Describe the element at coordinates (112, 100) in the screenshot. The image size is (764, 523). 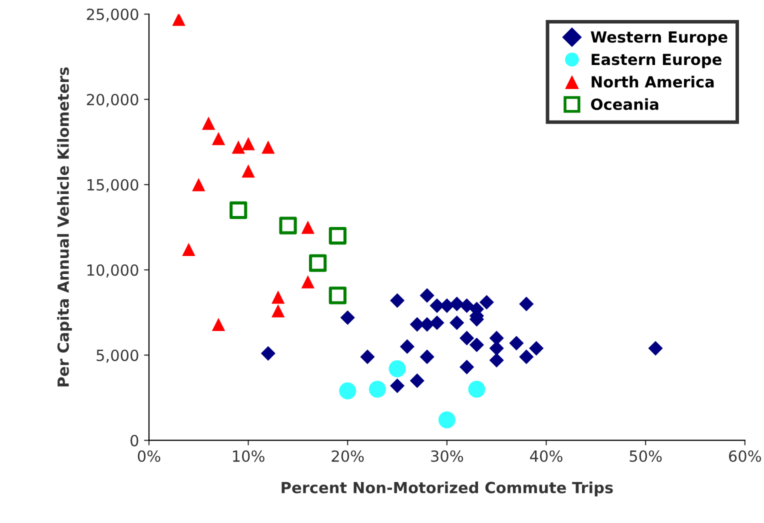
I see `y-tick-label: 20,000` at that location.